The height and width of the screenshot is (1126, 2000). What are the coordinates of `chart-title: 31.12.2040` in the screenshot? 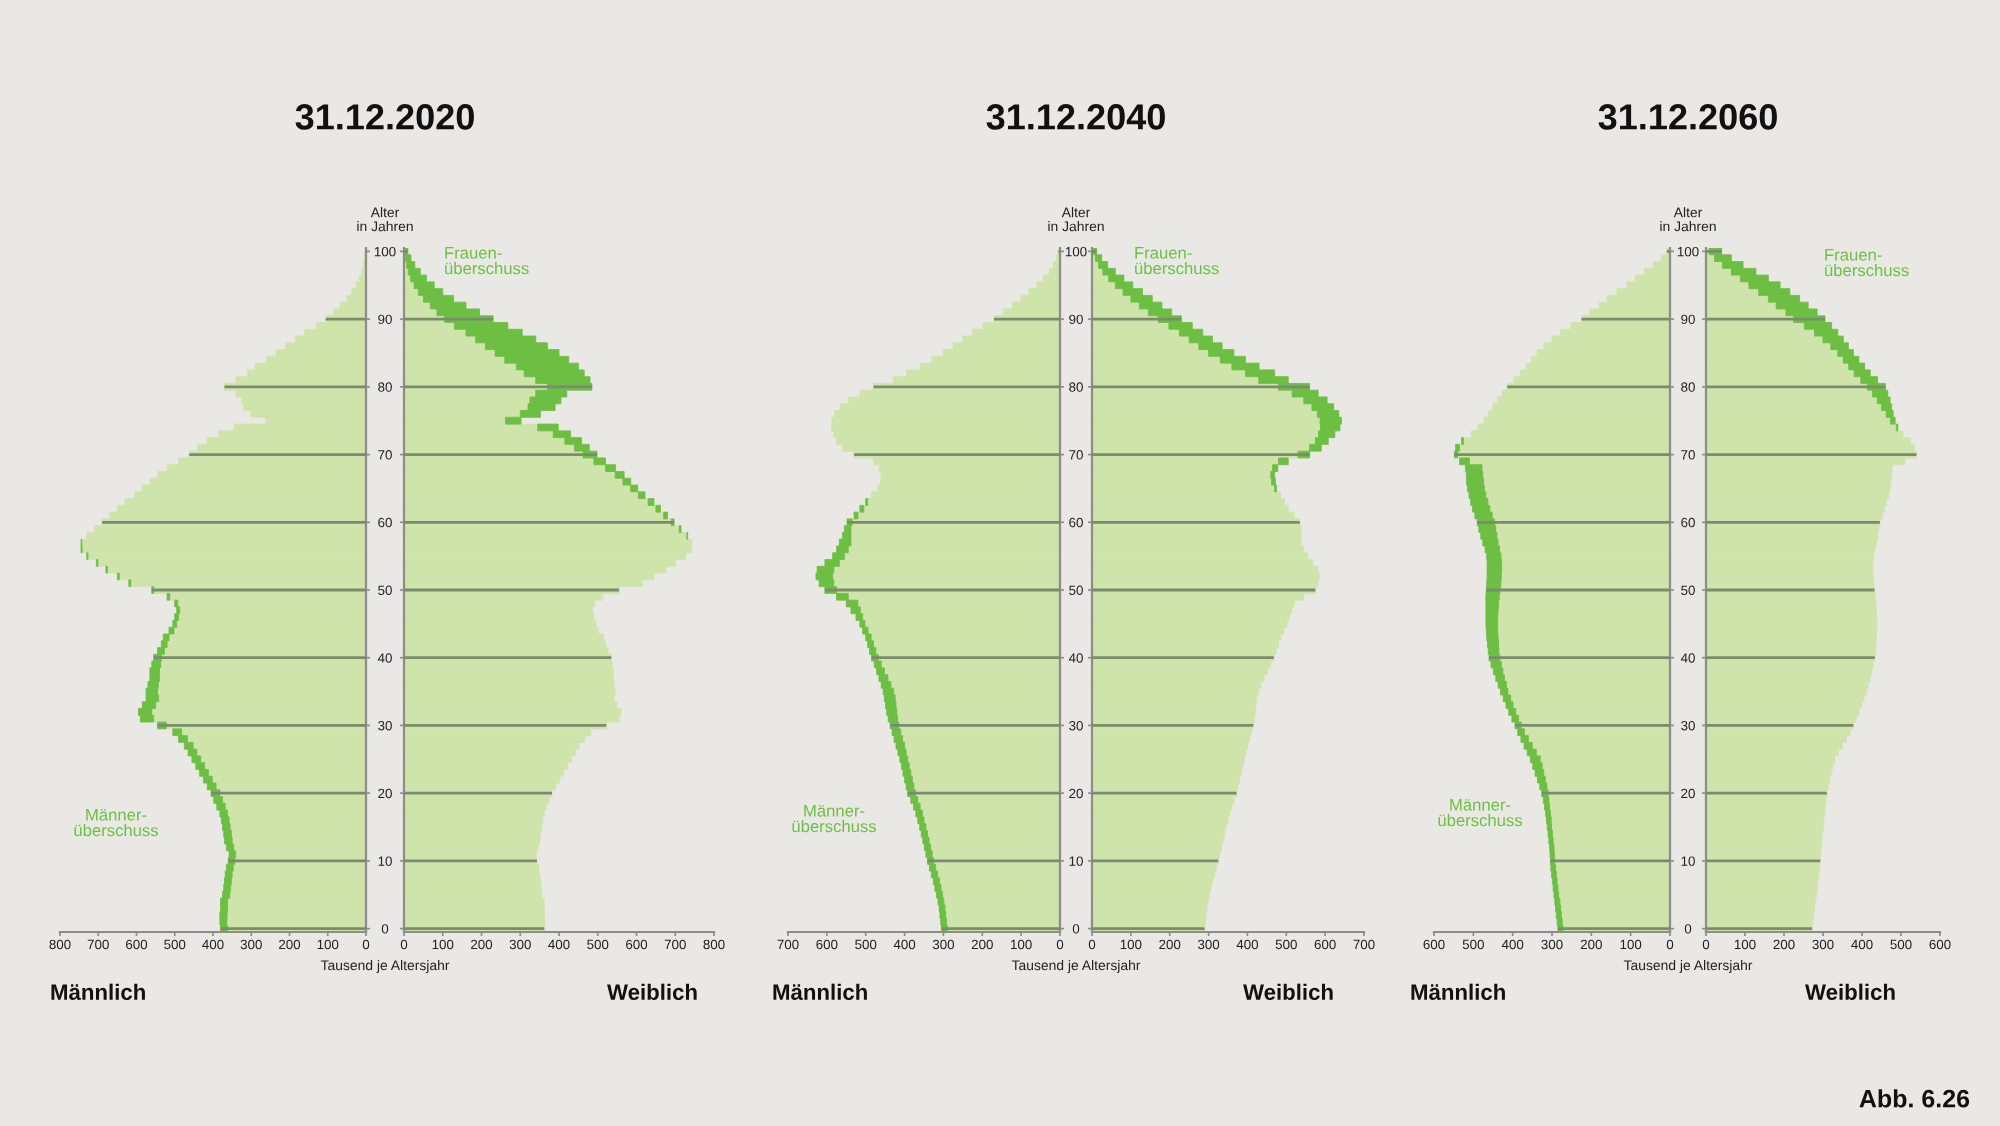 It's located at (1075, 117).